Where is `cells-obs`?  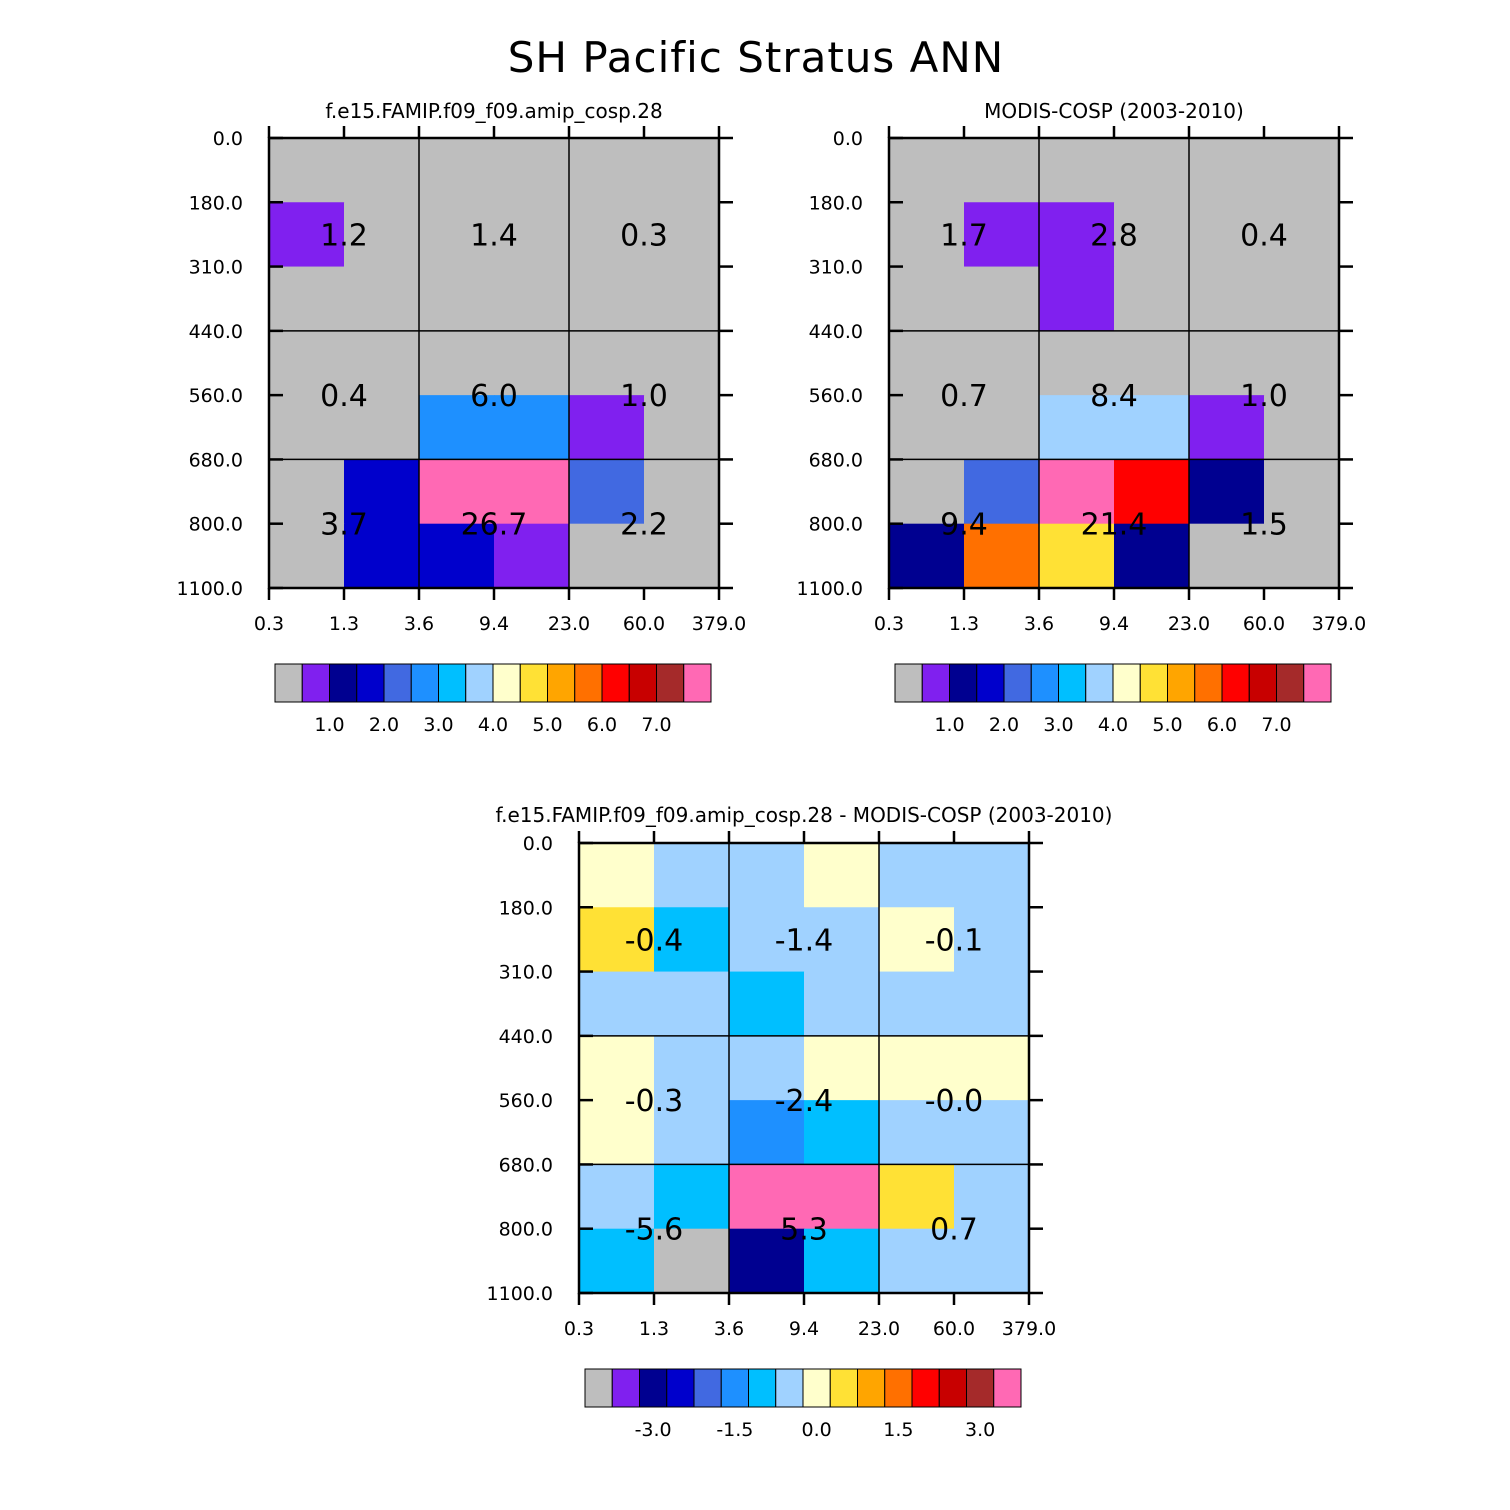 cells-obs is located at coordinates (1114, 363).